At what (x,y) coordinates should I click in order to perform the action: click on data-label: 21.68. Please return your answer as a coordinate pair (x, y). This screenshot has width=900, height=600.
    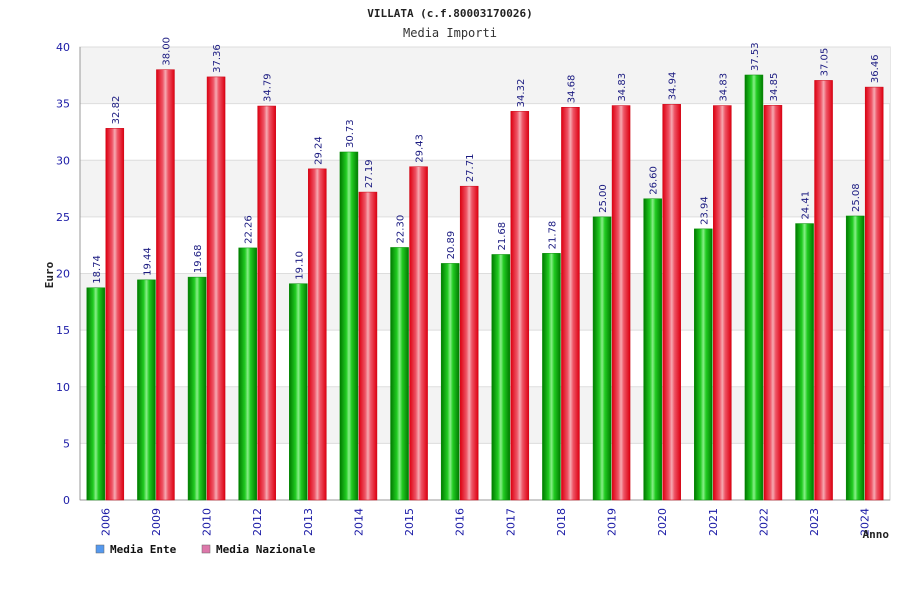
    Looking at the image, I should click on (502, 236).